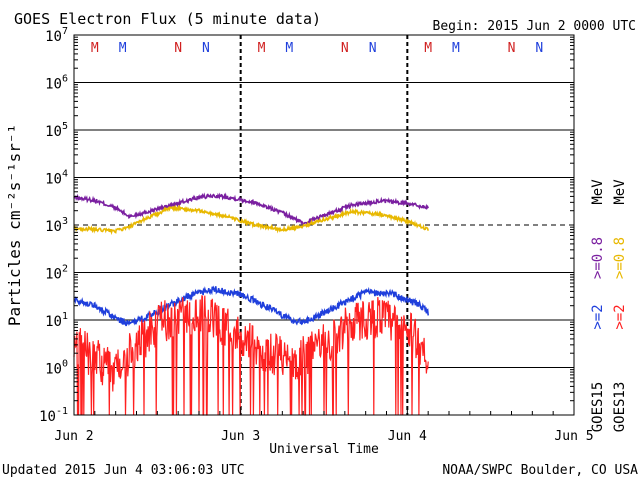 The width and height of the screenshot is (640, 480). I want to click on begin-label: Begin: 2015 Jun 2 0000 UTC, so click(535, 26).